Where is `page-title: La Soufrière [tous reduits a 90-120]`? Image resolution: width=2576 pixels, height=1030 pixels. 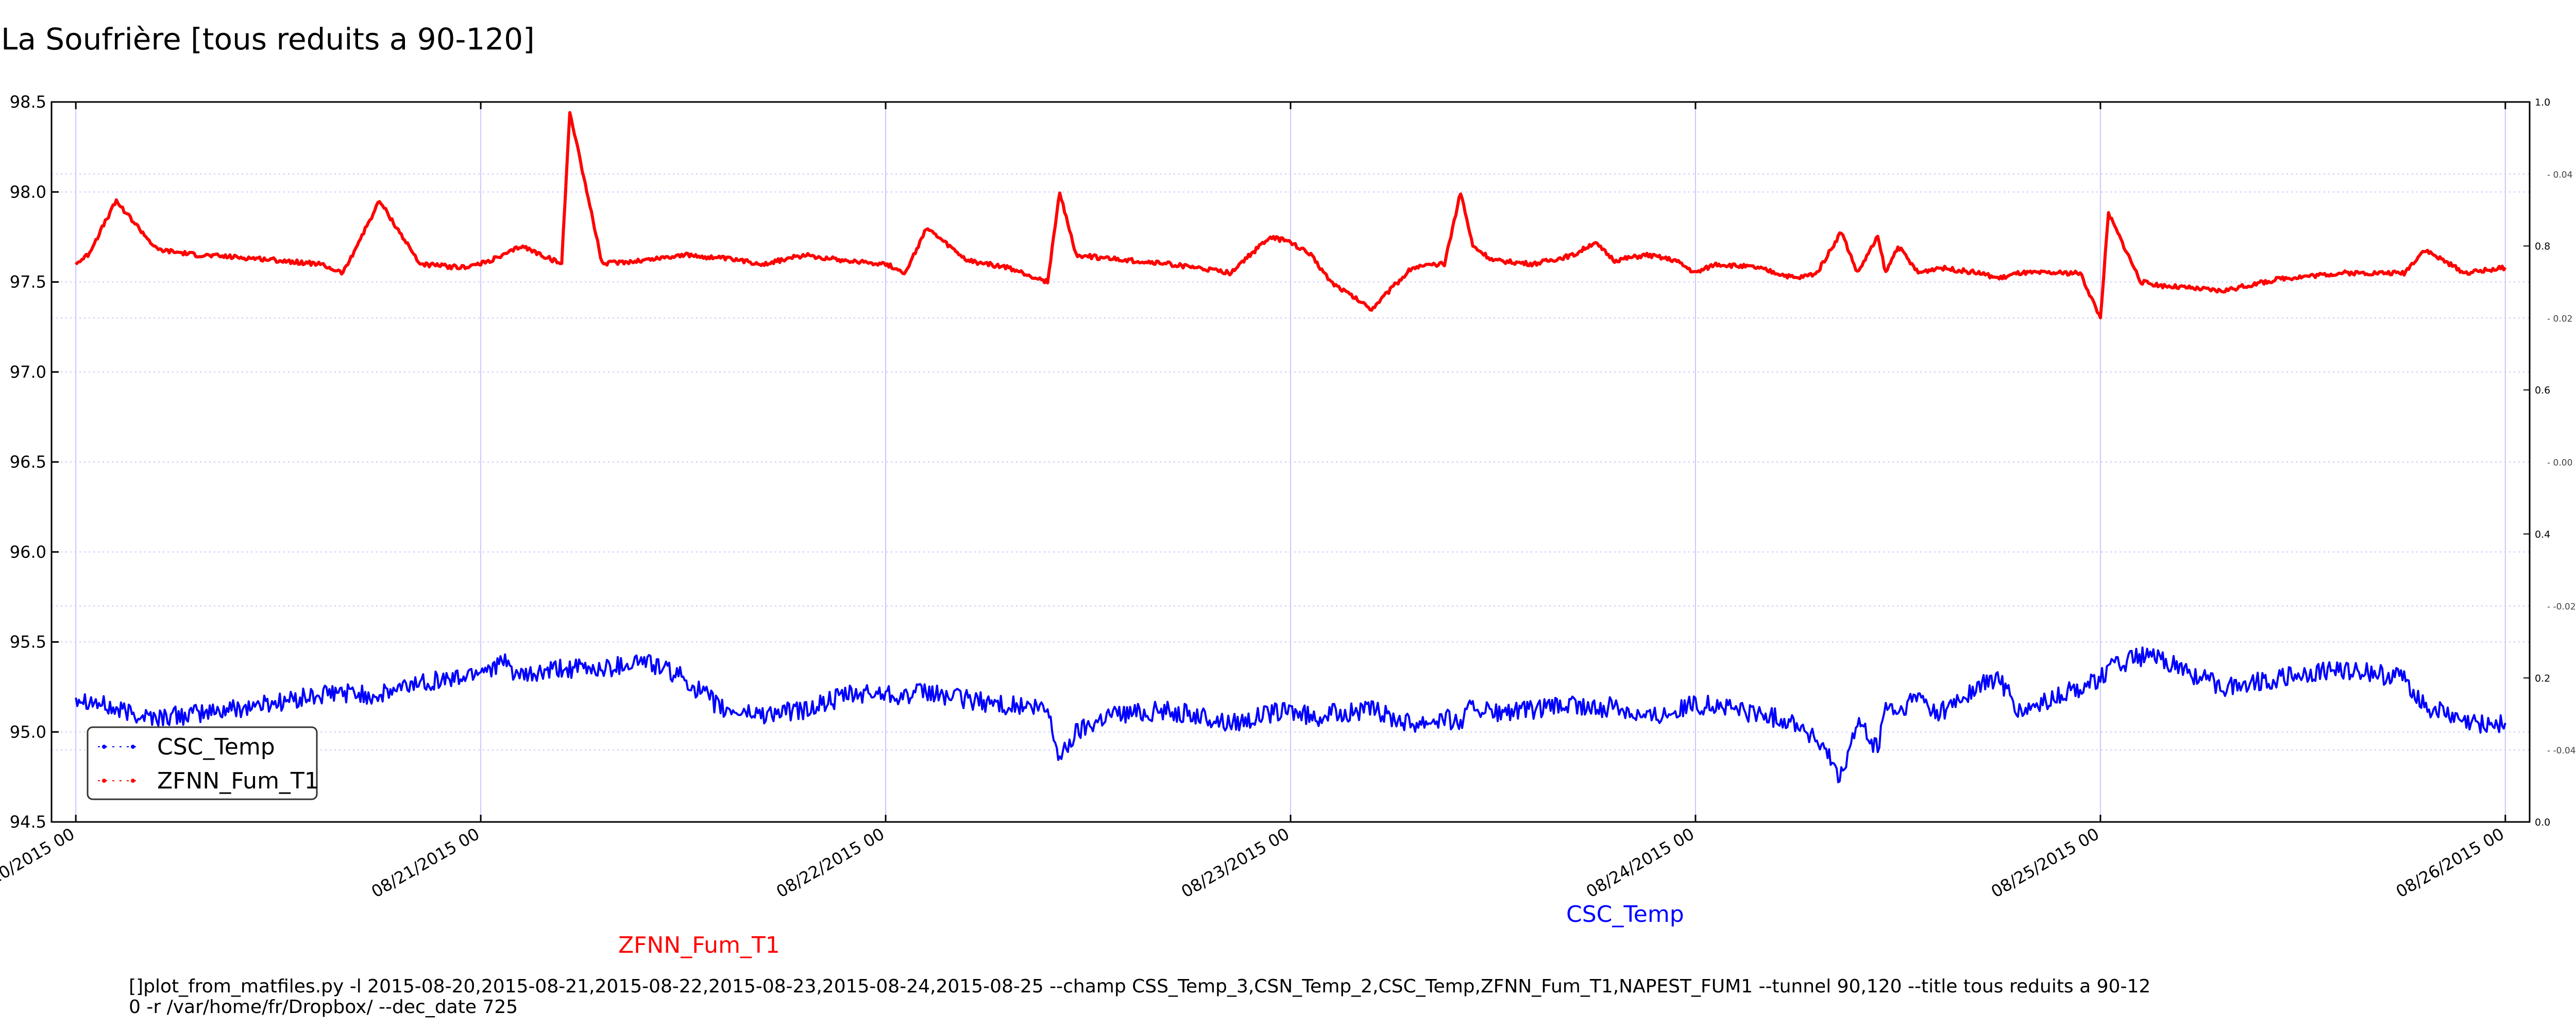
page-title: La Soufrière [tous reduits a 90-120] is located at coordinates (268, 39).